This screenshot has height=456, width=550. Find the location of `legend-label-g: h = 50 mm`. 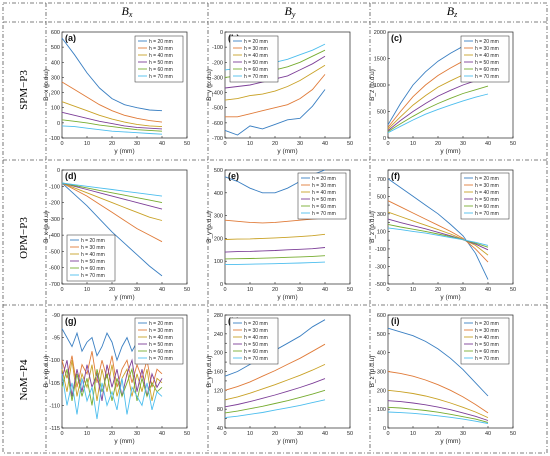

legend-label-g: h = 50 mm is located at coordinates (161, 345).